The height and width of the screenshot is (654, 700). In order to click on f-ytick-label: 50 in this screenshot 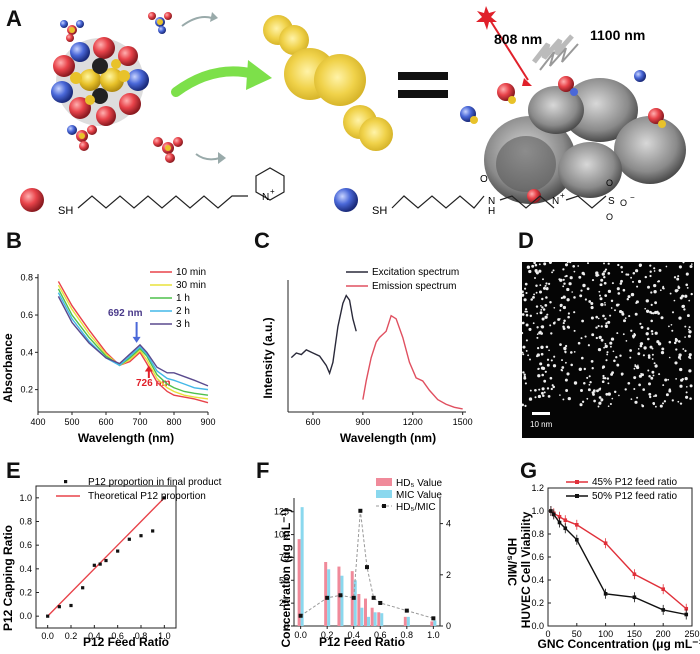, I will do `click(284, 580)`.